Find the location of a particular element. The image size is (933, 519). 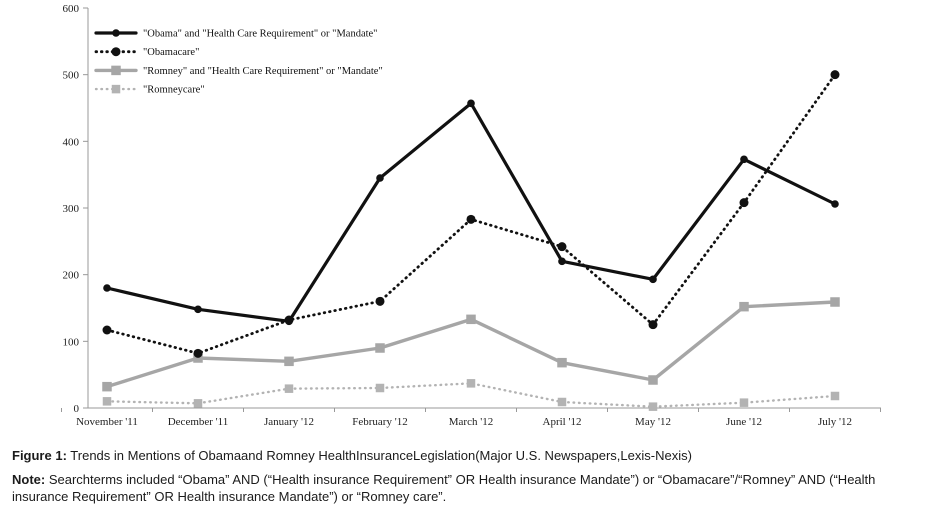

x-axis-tick-label: July '12 is located at coordinates (835, 422).